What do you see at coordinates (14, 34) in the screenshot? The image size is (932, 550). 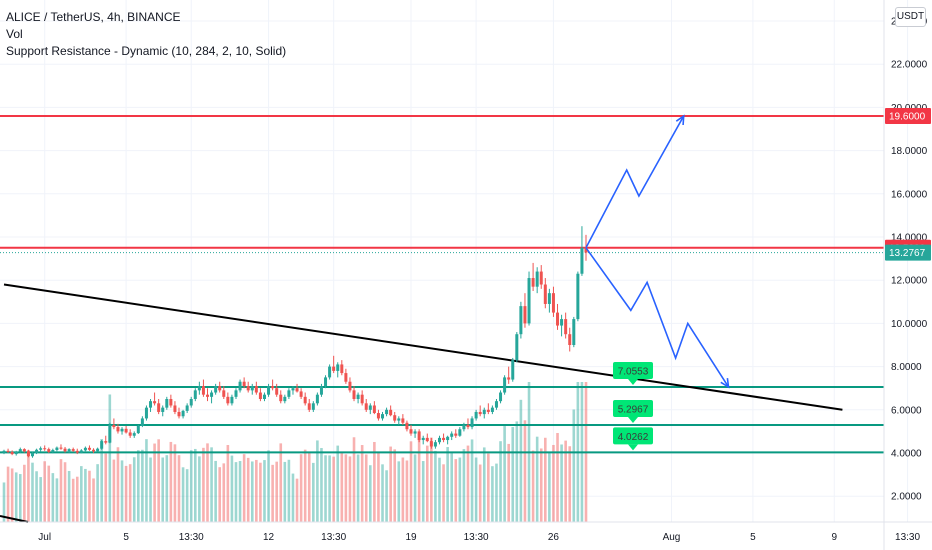 I see `volume-indicator-label: Vol` at bounding box center [14, 34].